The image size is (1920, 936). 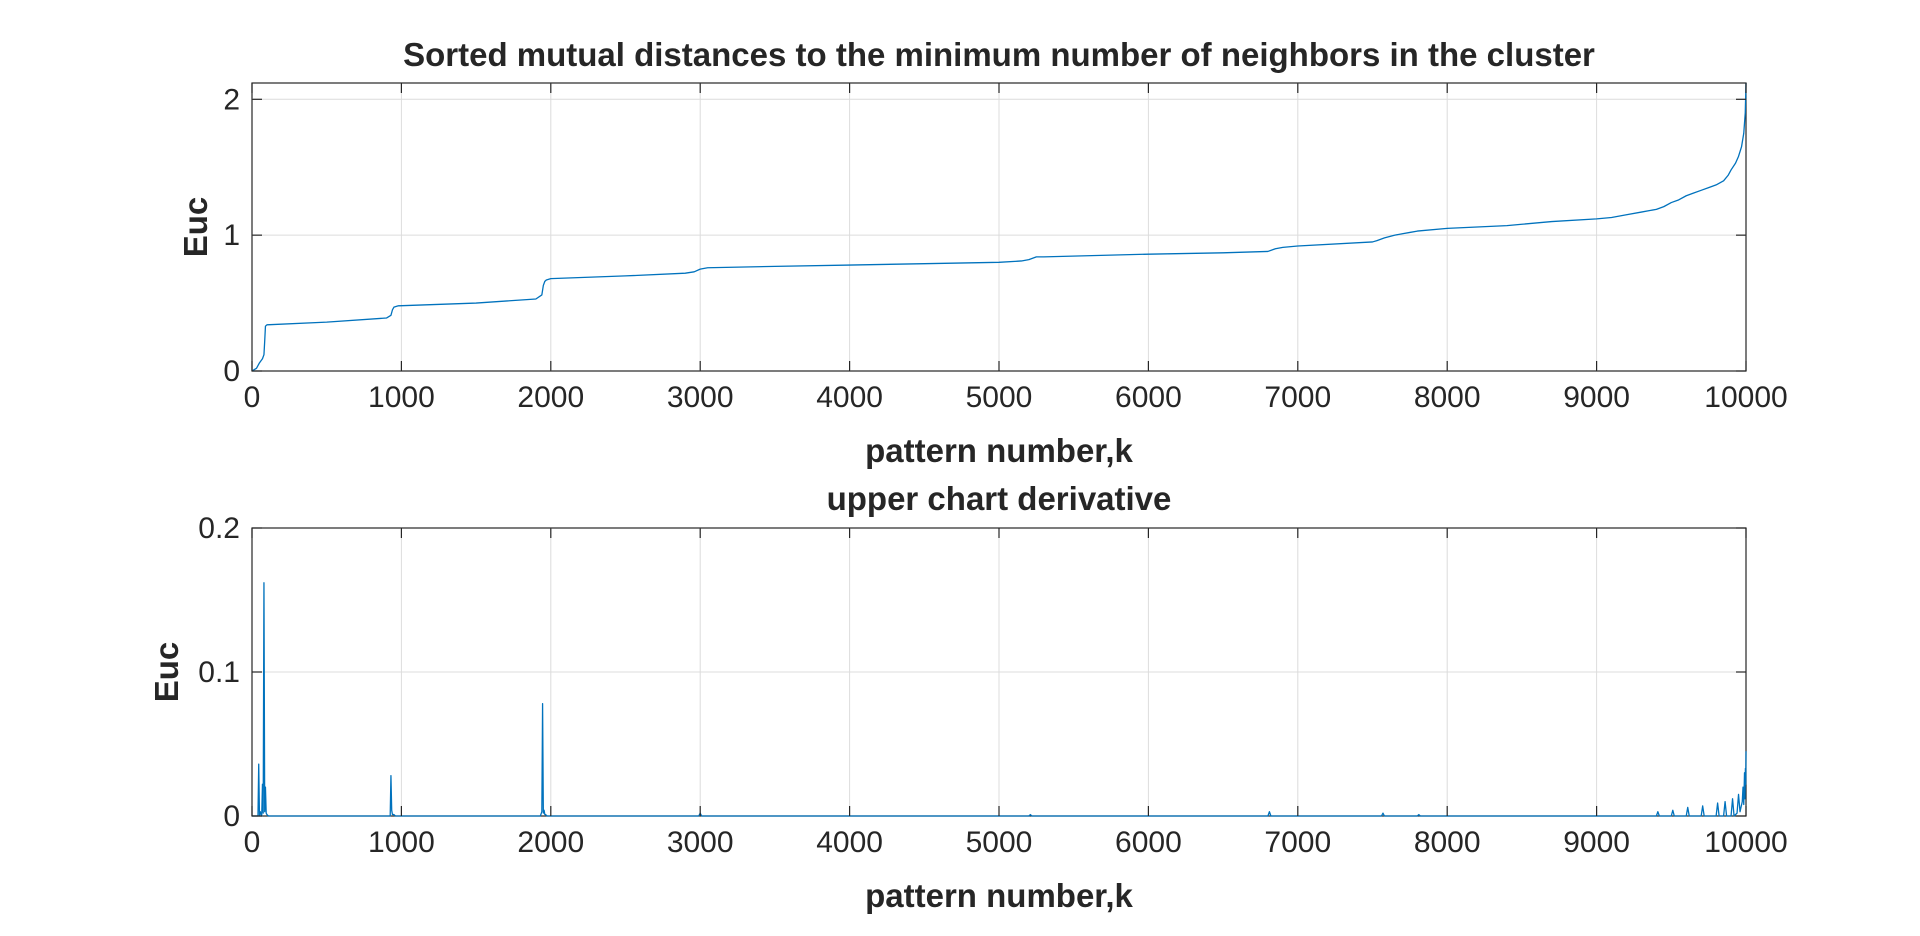 What do you see at coordinates (1596, 842) in the screenshot?
I see `bottom-x-tick-label: 9000` at bounding box center [1596, 842].